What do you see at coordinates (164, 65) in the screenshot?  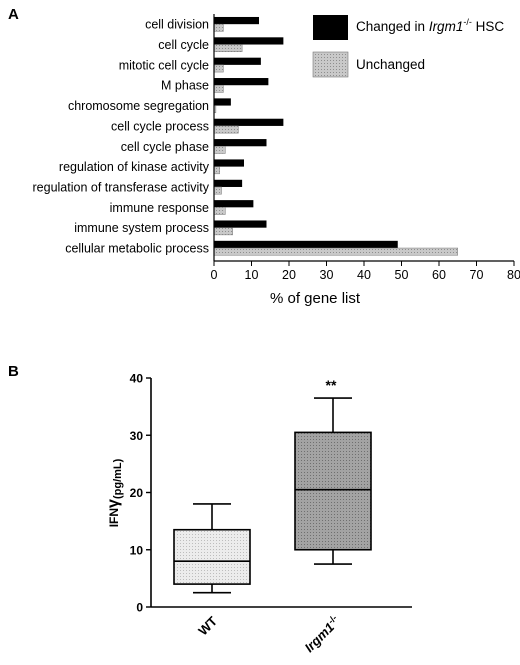 I see `bar-category-label: mitotic cell cycle` at bounding box center [164, 65].